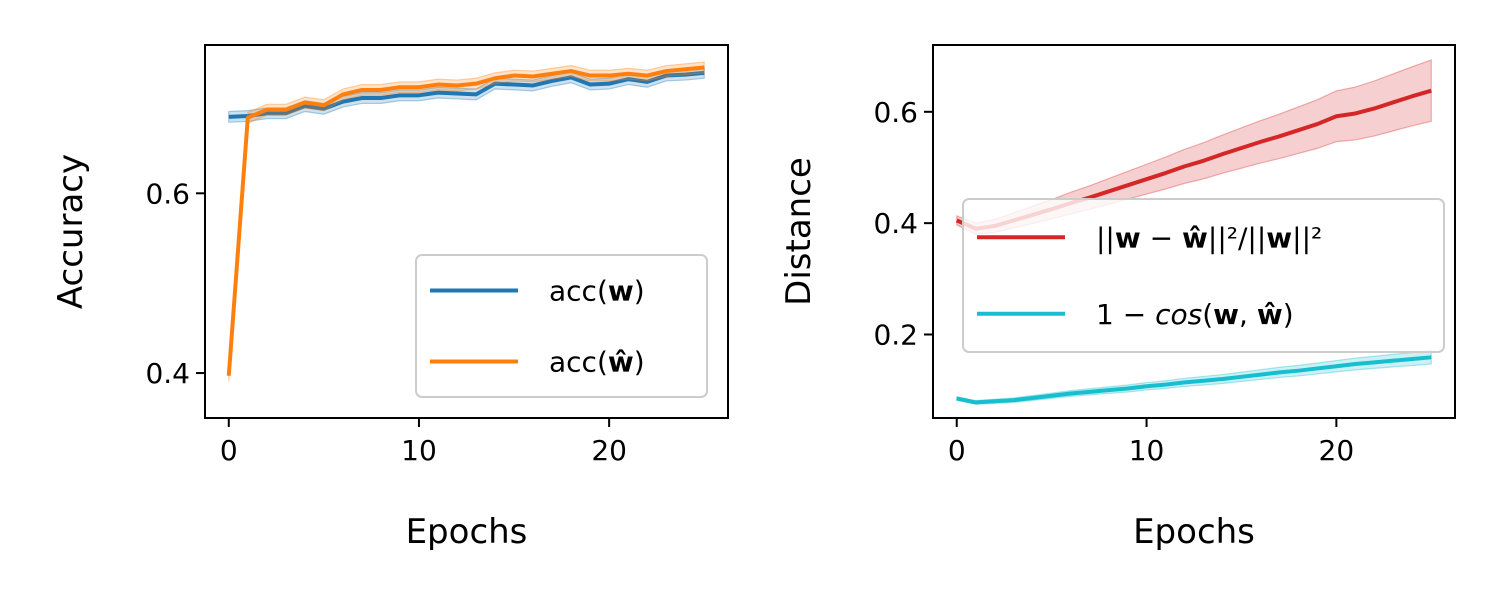 The height and width of the screenshot is (600, 1500). I want to click on legend-label-part: (, so click(1207, 314).